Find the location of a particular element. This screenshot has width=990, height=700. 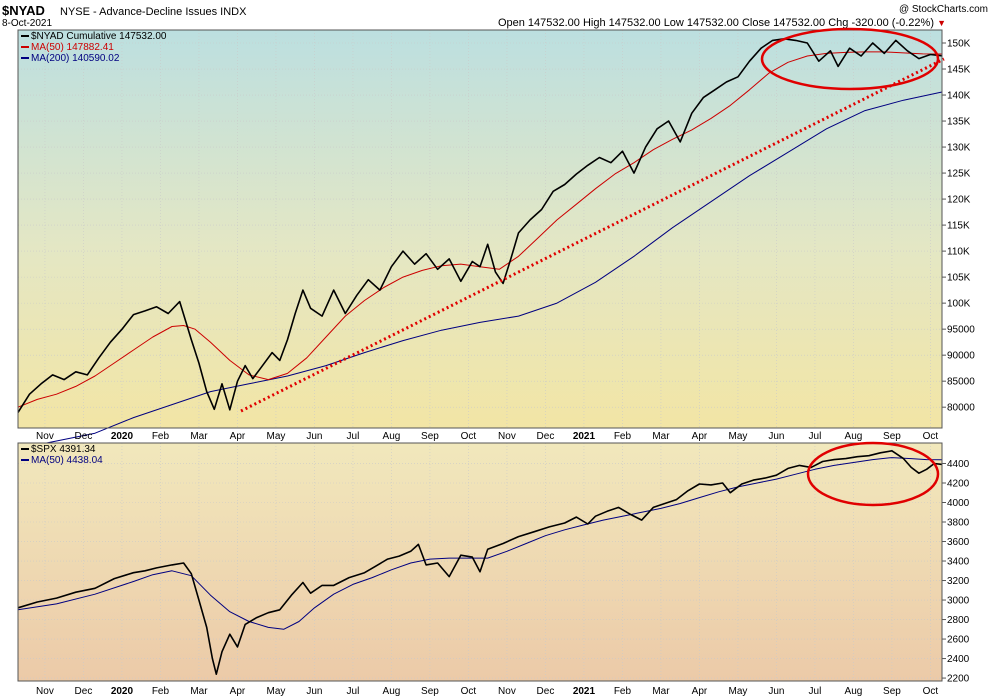

top-xtick-8: Jul is located at coordinates (353, 436).